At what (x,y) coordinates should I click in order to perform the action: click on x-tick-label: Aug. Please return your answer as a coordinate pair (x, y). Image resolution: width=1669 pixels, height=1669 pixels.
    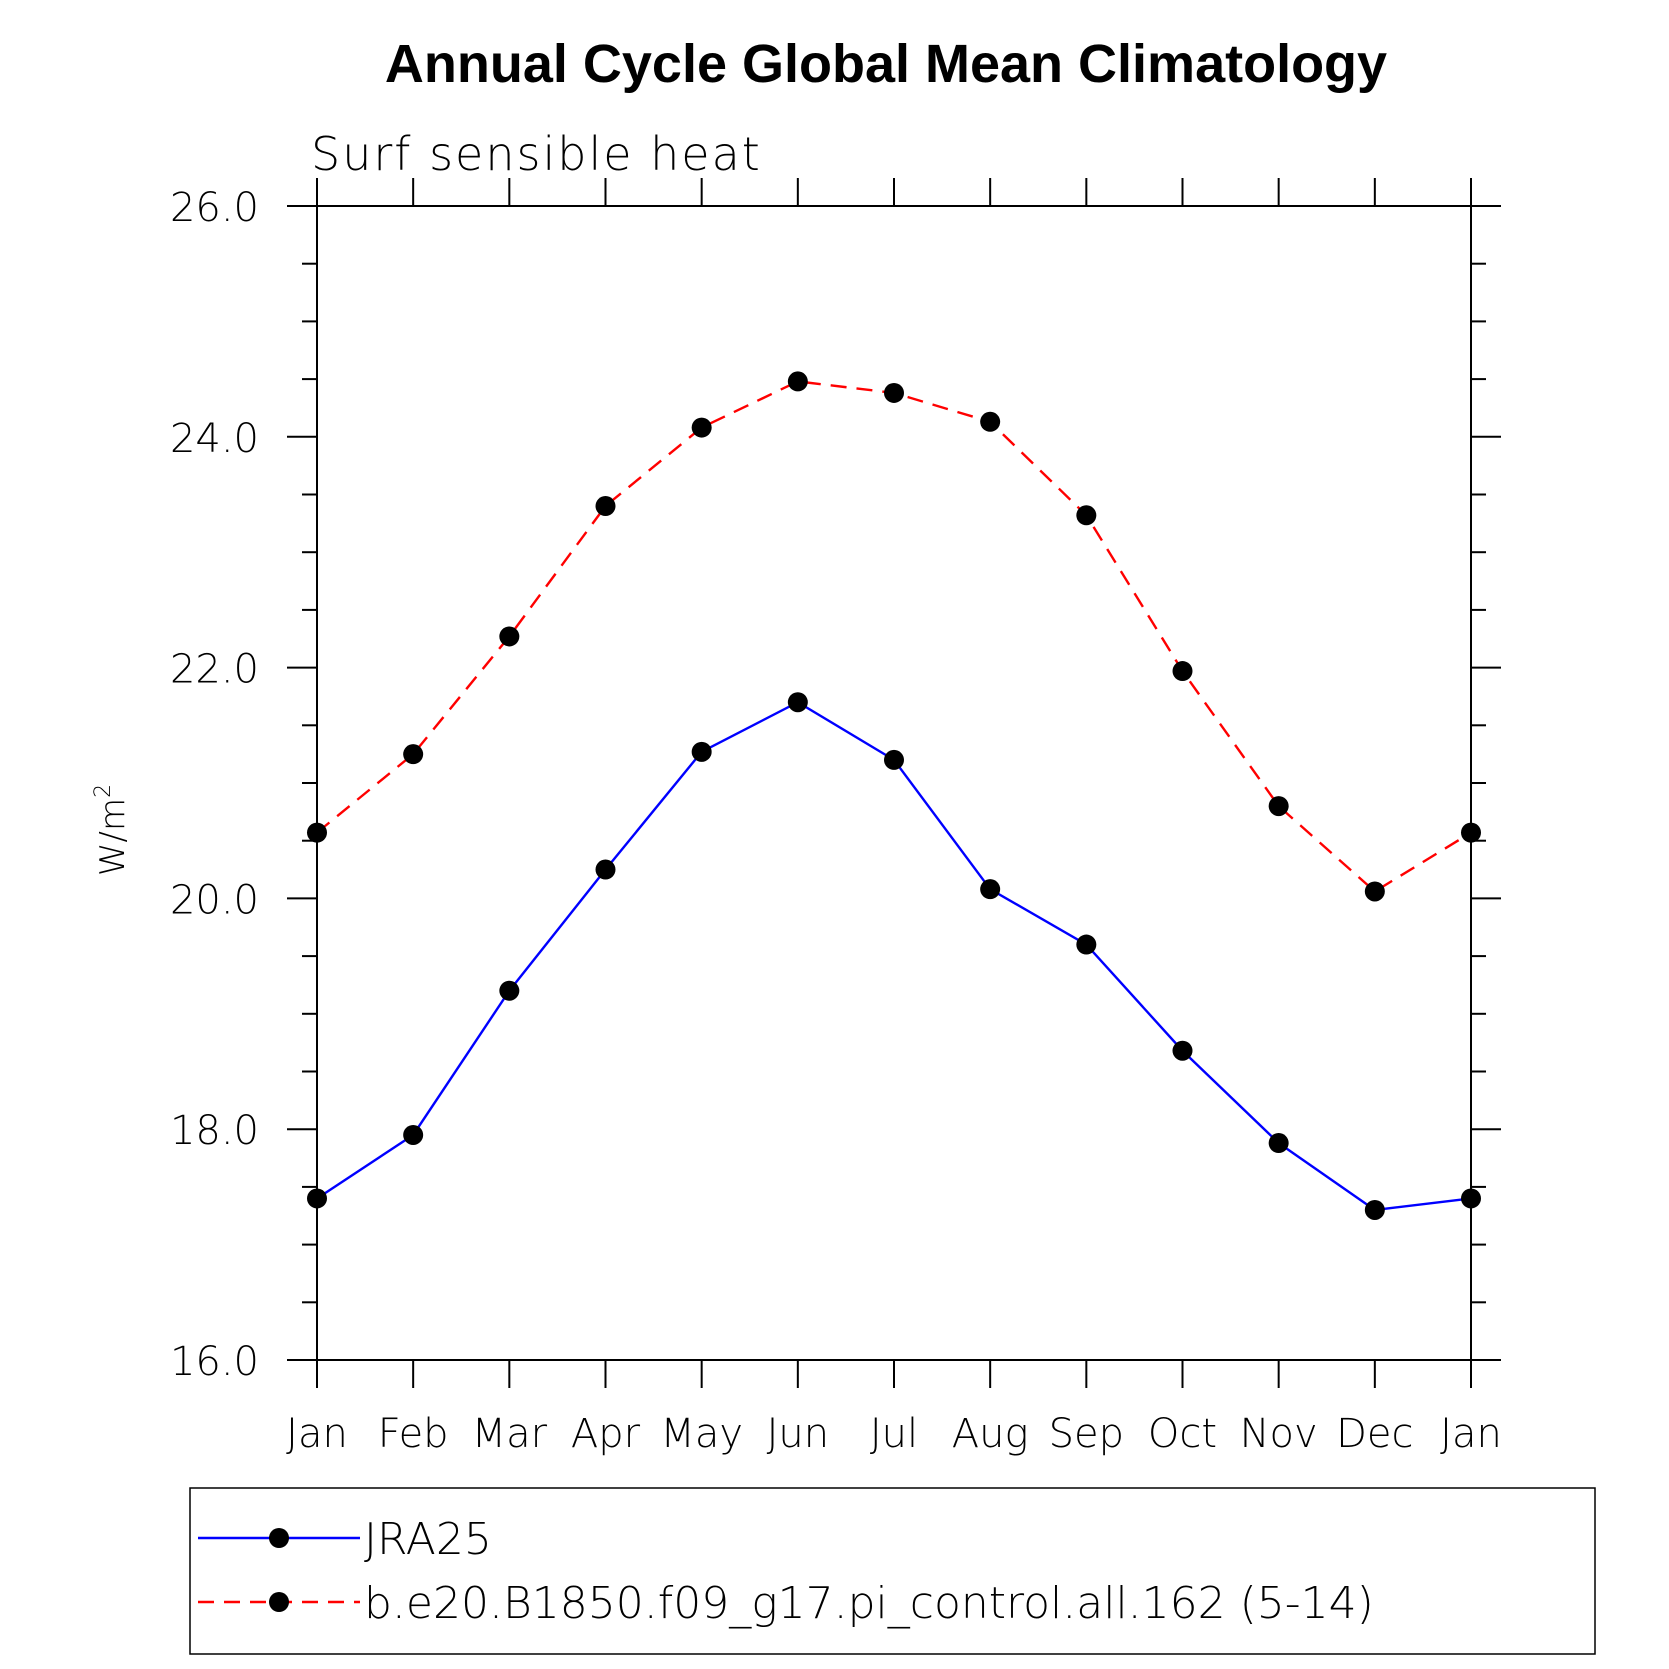
    Looking at the image, I should click on (990, 1434).